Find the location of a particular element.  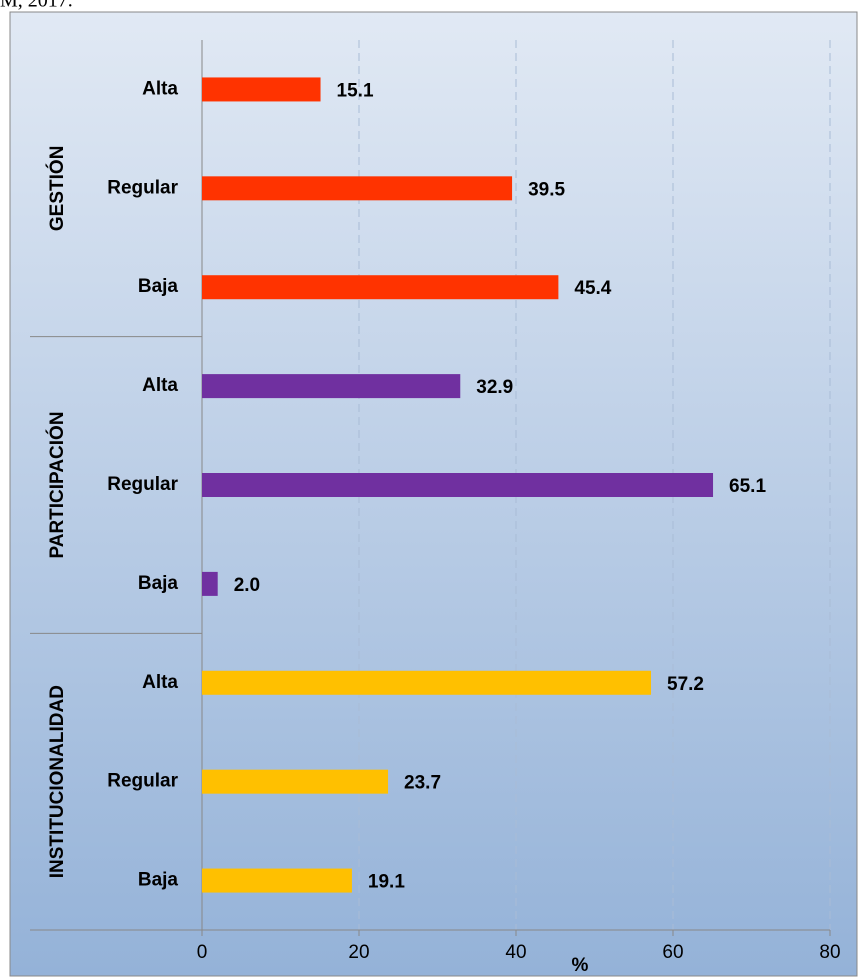

x-tick-label: 40 is located at coordinates (515, 952).